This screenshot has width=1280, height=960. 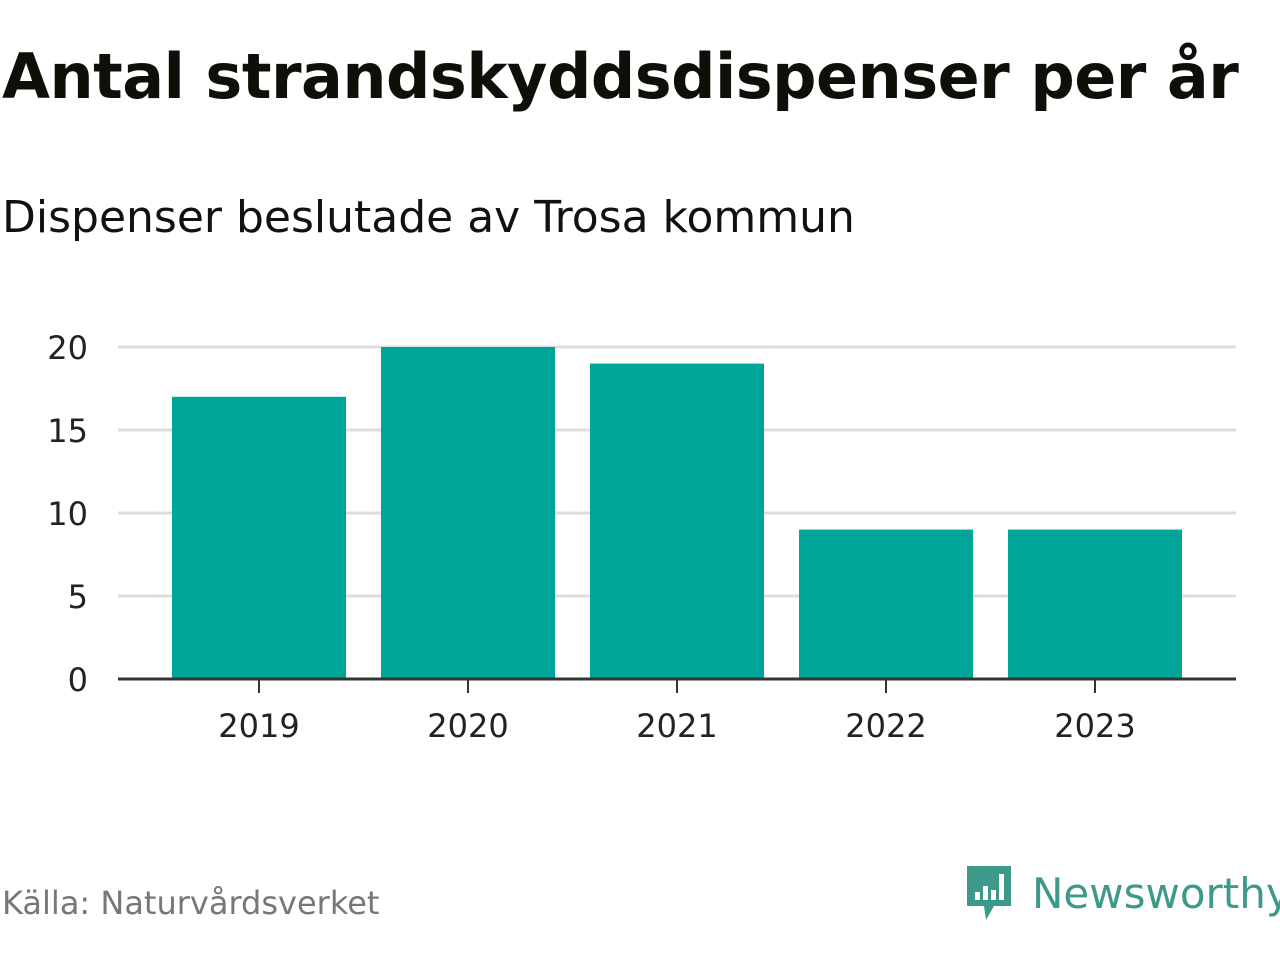 What do you see at coordinates (428, 217) in the screenshot?
I see `chart-subtitle: Dispenser beslutade av Trosa kommun` at bounding box center [428, 217].